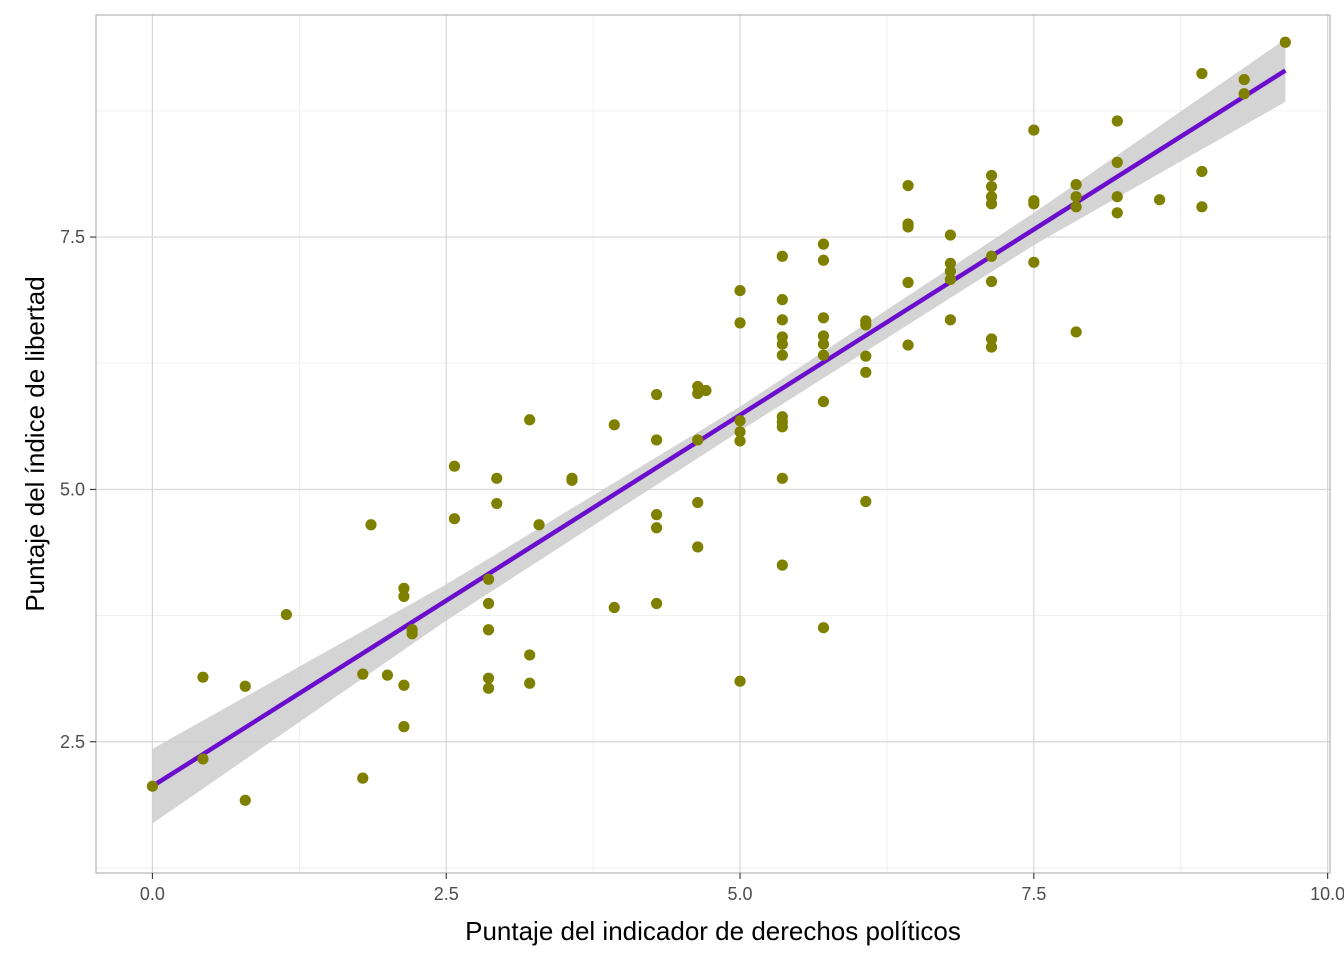 Image resolution: width=1344 pixels, height=965 pixels. Describe the element at coordinates (72, 742) in the screenshot. I see `y-tick-label: 2.5` at that location.